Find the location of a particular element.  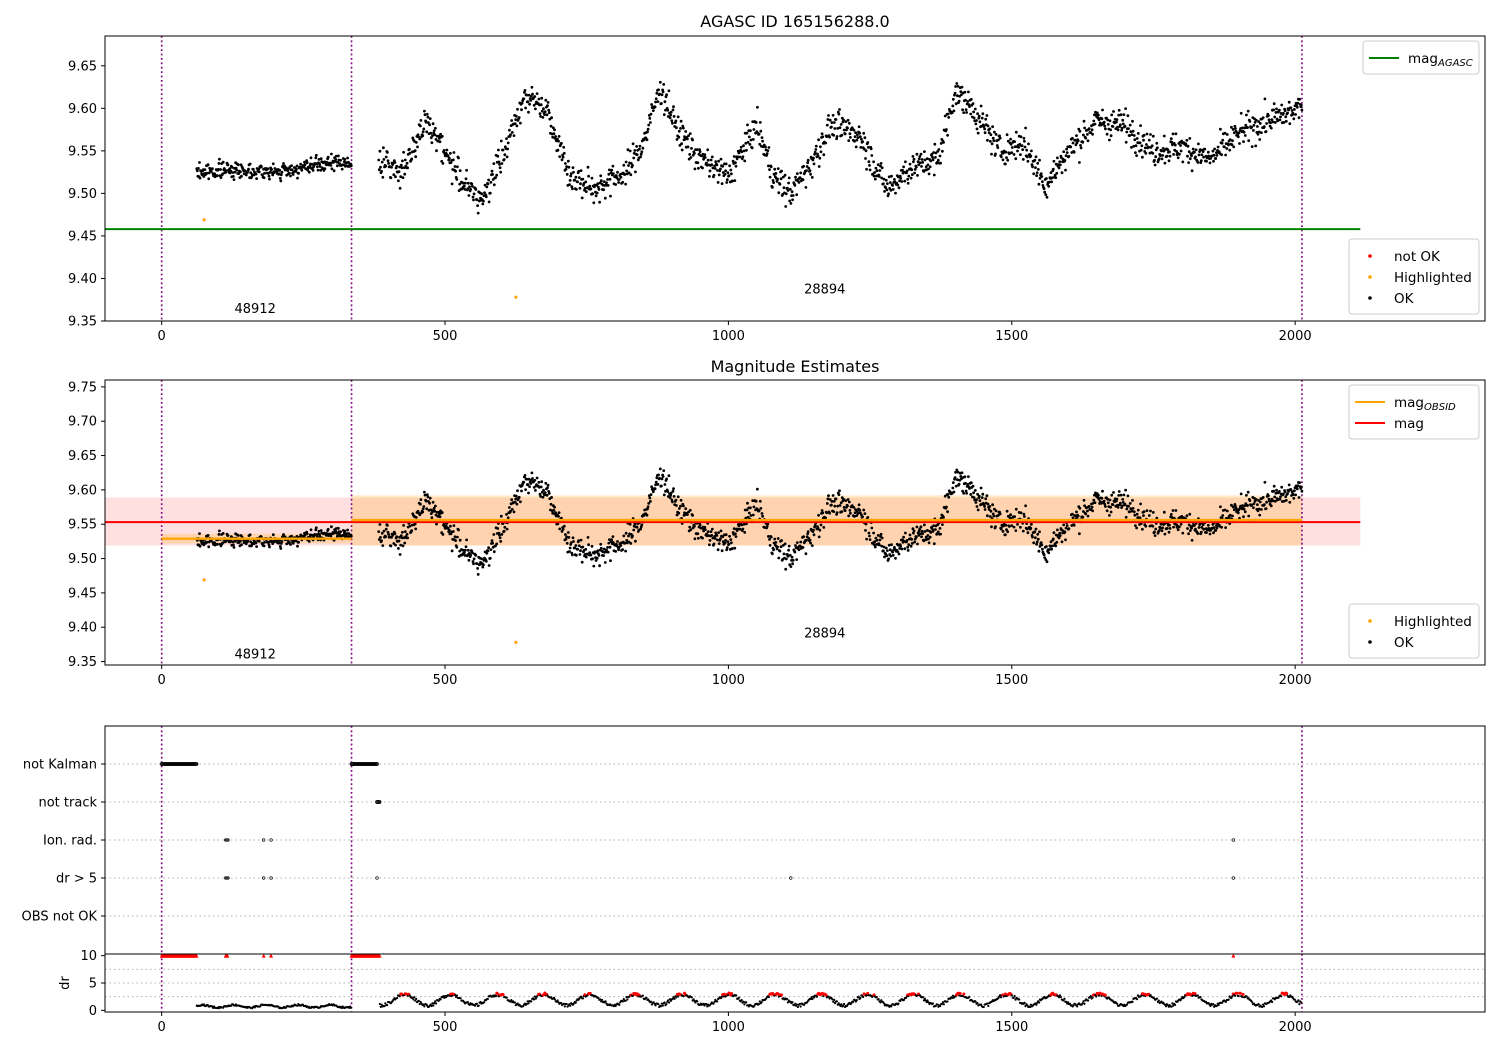

flags-point is located at coordinates (271, 840).